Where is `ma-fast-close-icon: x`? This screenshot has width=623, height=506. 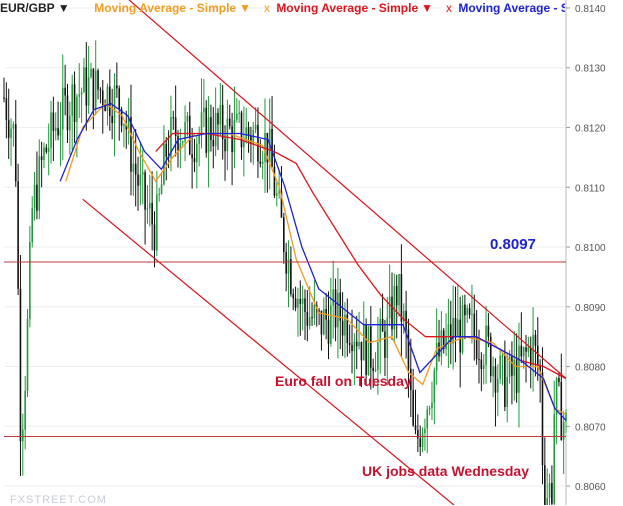 ma-fast-close-icon: x is located at coordinates (266, 8).